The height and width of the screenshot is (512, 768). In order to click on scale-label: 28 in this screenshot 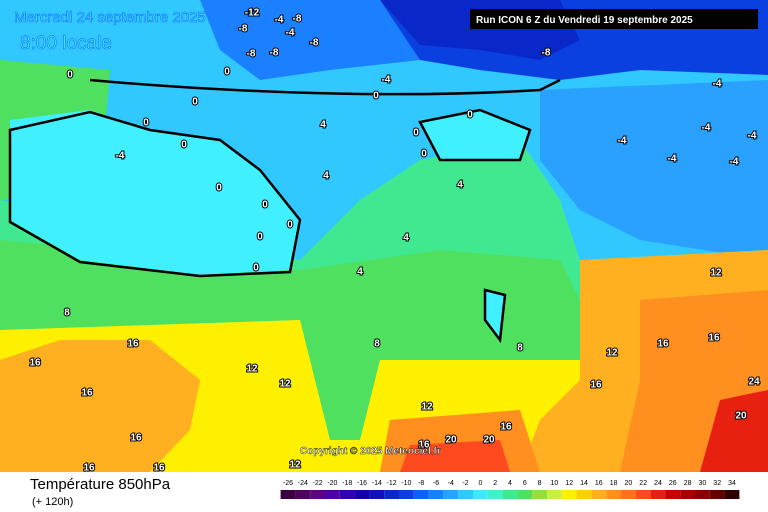, I will do `click(688, 483)`.